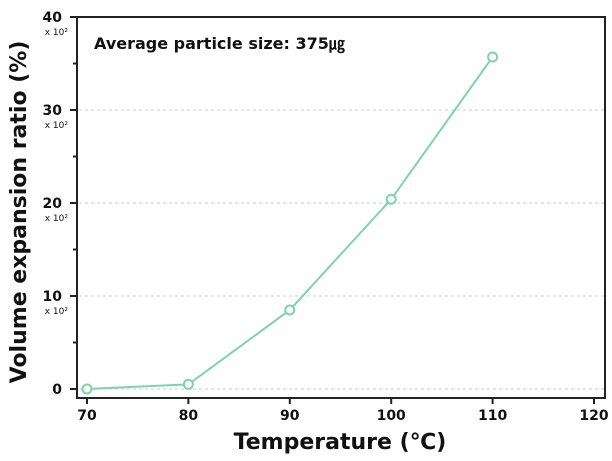 The image size is (612, 461). Describe the element at coordinates (189, 416) in the screenshot. I see `x-tick-label: 80` at that location.